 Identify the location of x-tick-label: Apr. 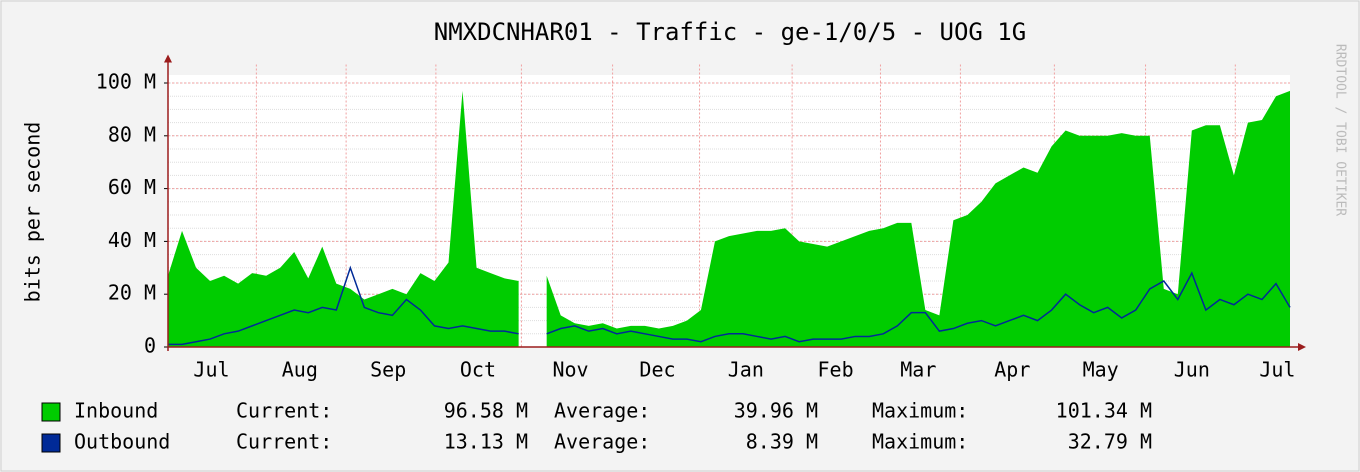
(1012, 370).